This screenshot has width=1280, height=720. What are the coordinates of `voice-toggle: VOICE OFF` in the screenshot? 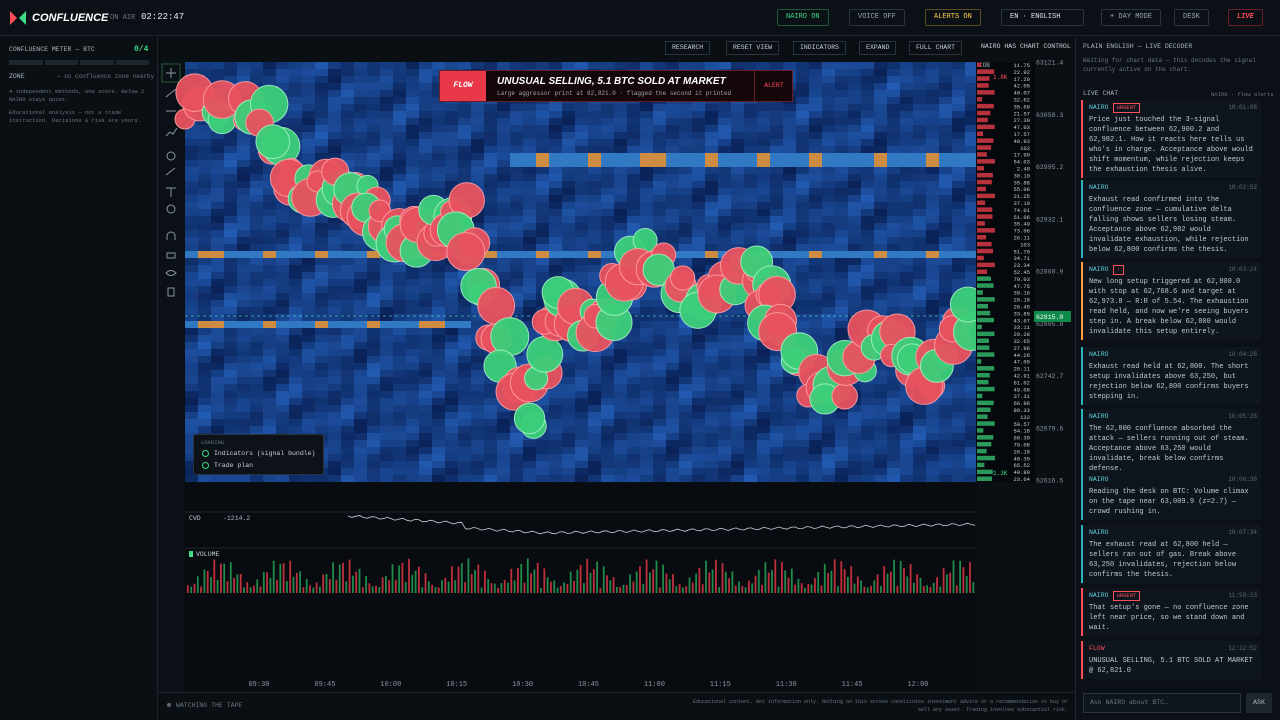 It's located at (877, 17).